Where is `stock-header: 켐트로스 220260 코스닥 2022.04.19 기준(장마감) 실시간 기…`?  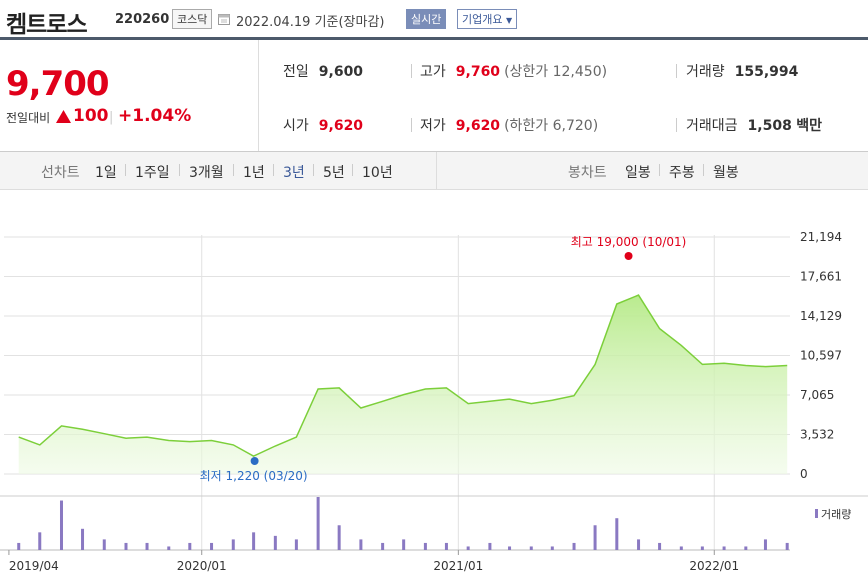 stock-header: 켐트로스 220260 코스닥 2022.04.19 기준(장마감) 실시간 기… is located at coordinates (434, 20).